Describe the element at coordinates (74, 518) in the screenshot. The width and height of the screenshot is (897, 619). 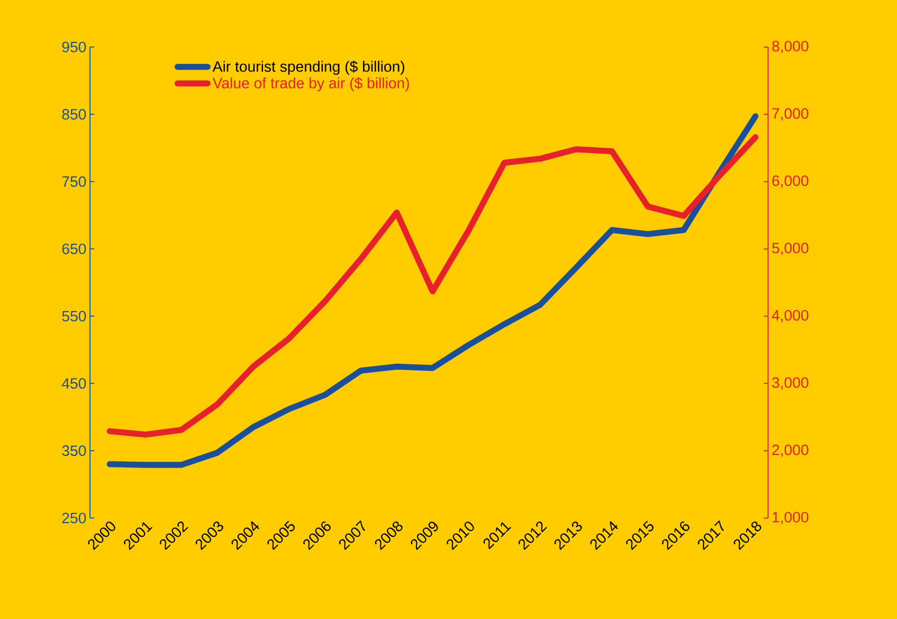
I see `y-tick-label: 250` at that location.